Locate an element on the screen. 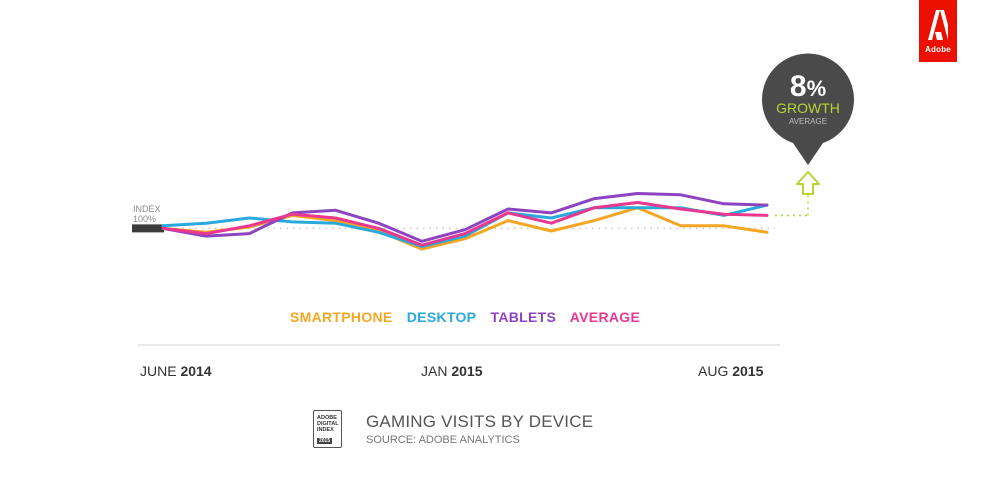  x-label-start: JUNE 2014 is located at coordinates (176, 371).